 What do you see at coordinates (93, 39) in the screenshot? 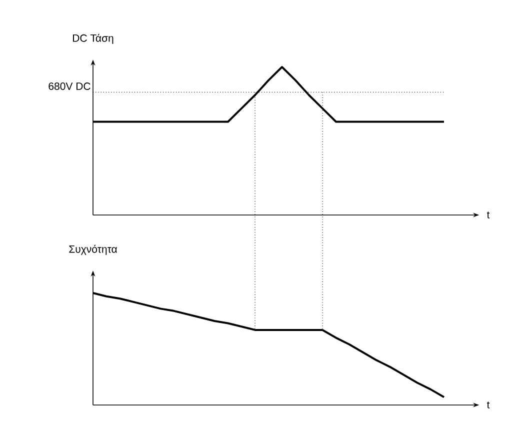
I see `y-axis-title: DC Τάση` at bounding box center [93, 39].